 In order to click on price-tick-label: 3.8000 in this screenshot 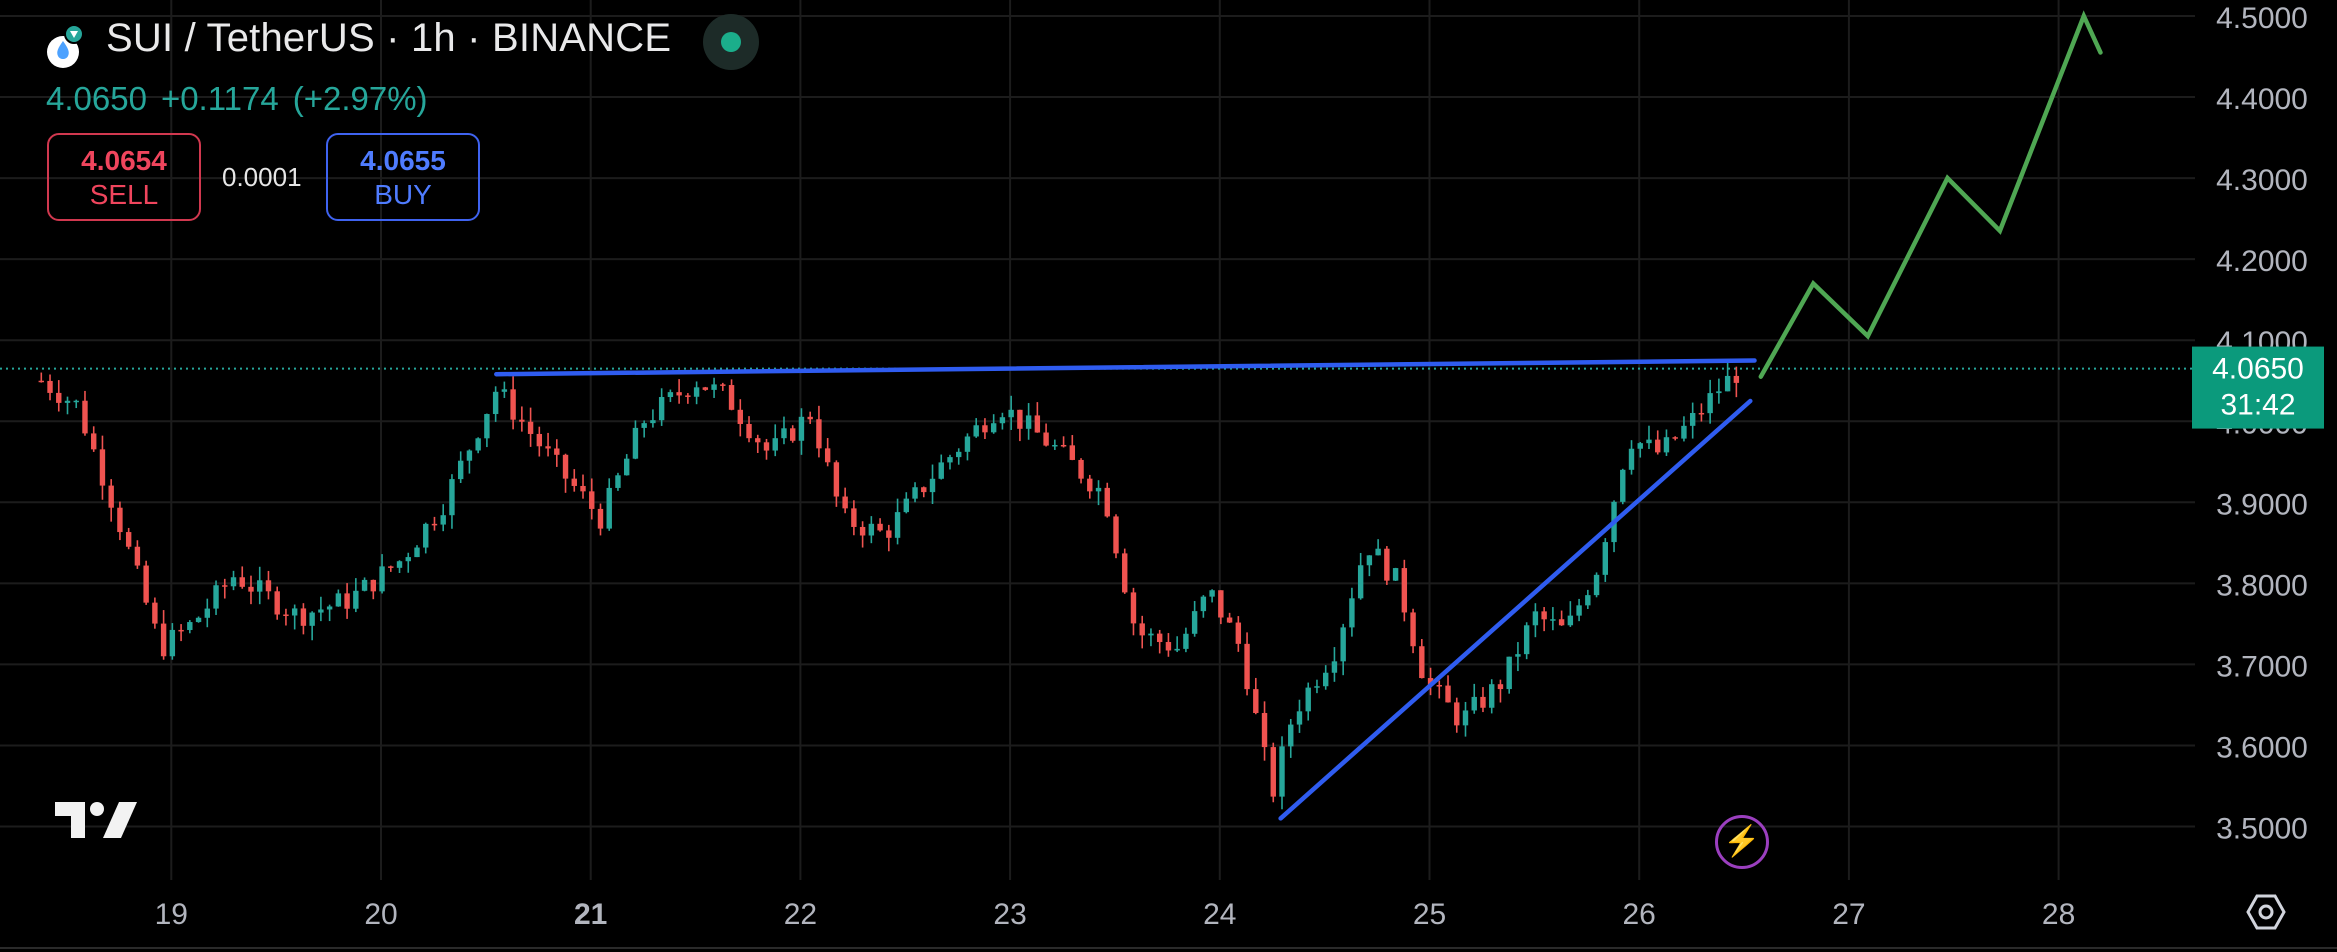, I will do `click(2262, 585)`.